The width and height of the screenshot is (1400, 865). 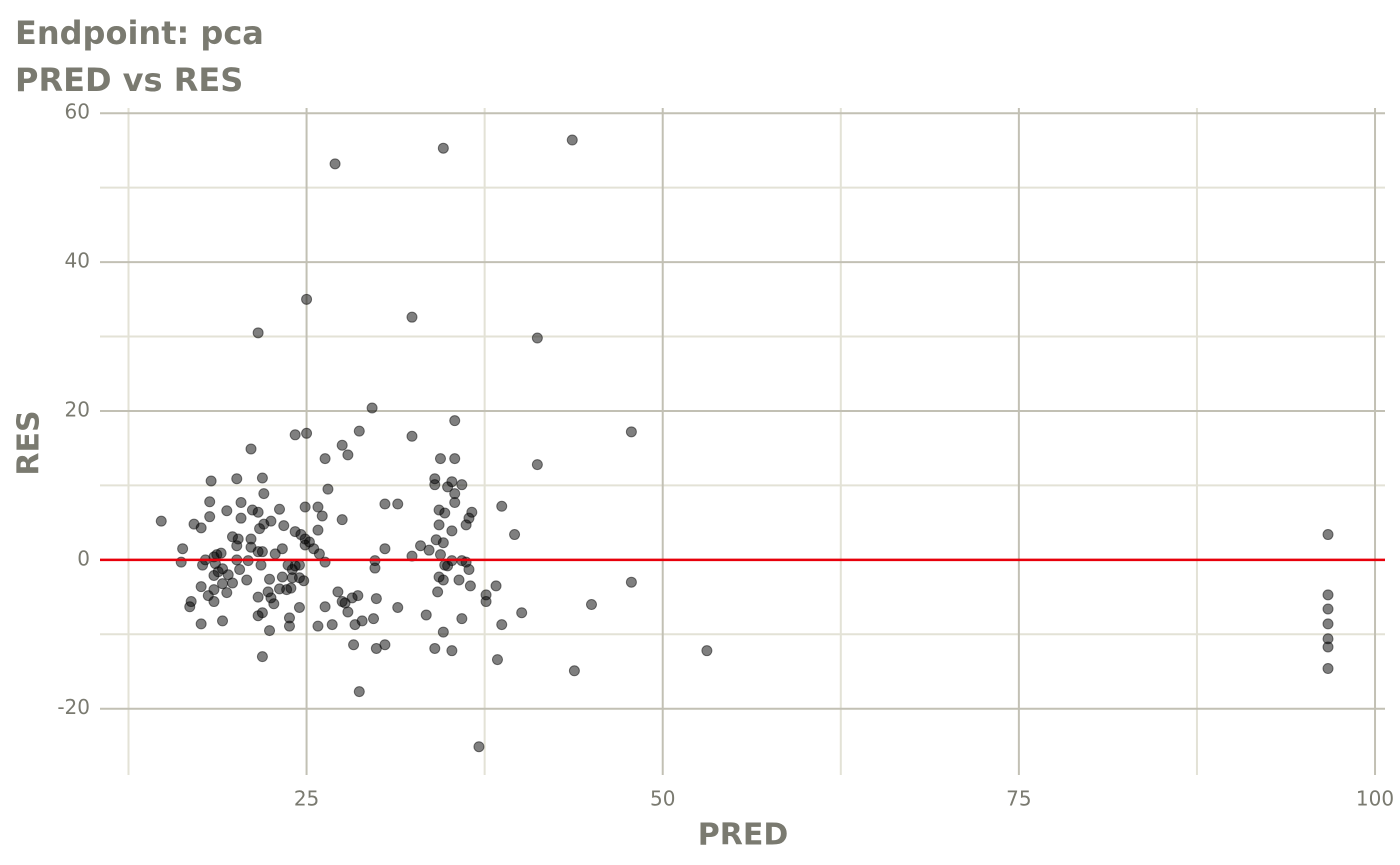 What do you see at coordinates (77, 112) in the screenshot?
I see `y-tick-label: 60` at bounding box center [77, 112].